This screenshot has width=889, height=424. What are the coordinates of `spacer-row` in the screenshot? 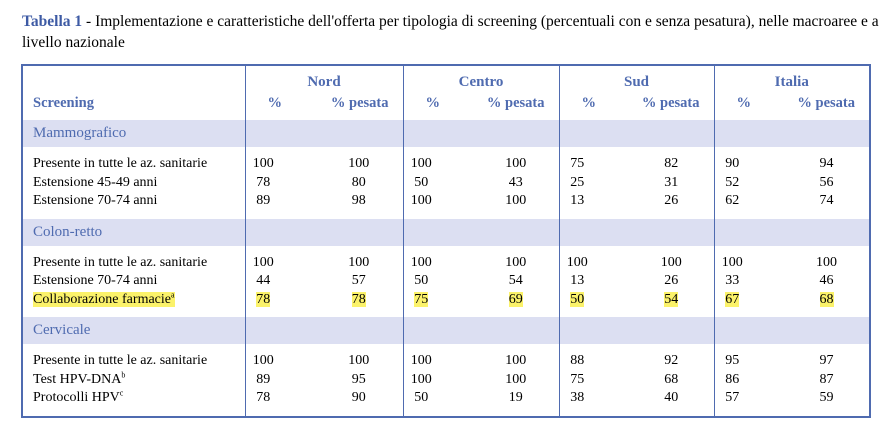 It's located at (446, 412).